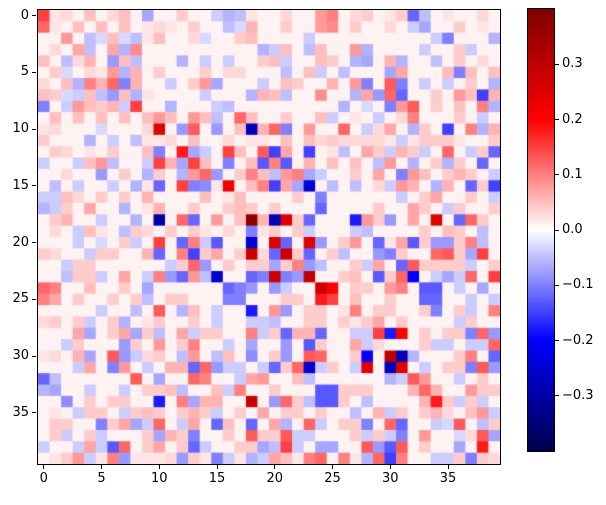 The width and height of the screenshot is (606, 505). Describe the element at coordinates (572, 64) in the screenshot. I see `colorbar-tick-label: 0.3` at that location.